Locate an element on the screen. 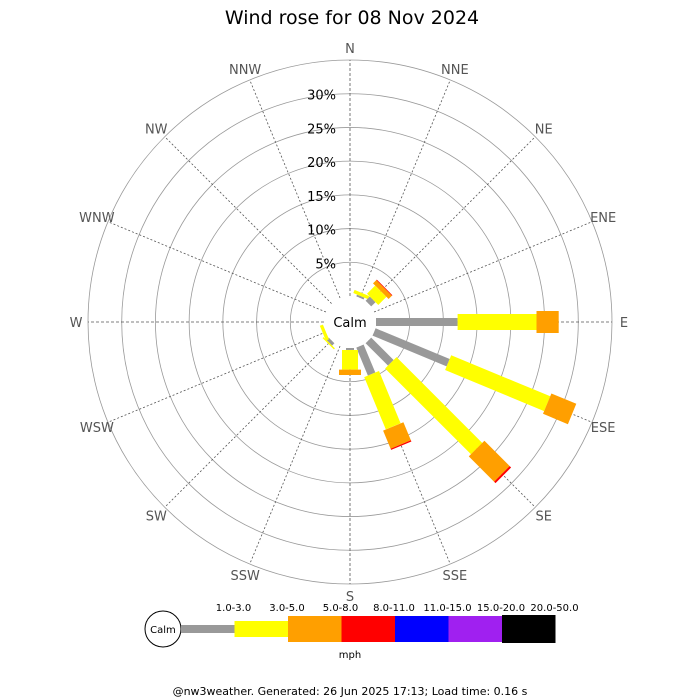 This screenshot has height=700, width=700. legend-label-3: 5.0-8.0 is located at coordinates (340, 608).